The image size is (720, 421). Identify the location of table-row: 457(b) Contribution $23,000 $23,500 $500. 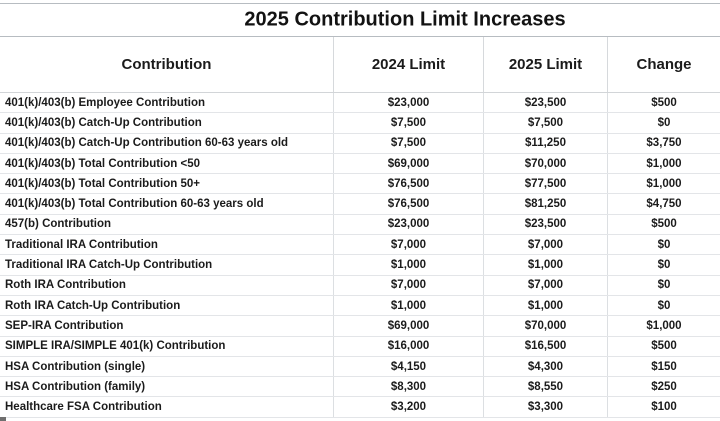
(360, 225).